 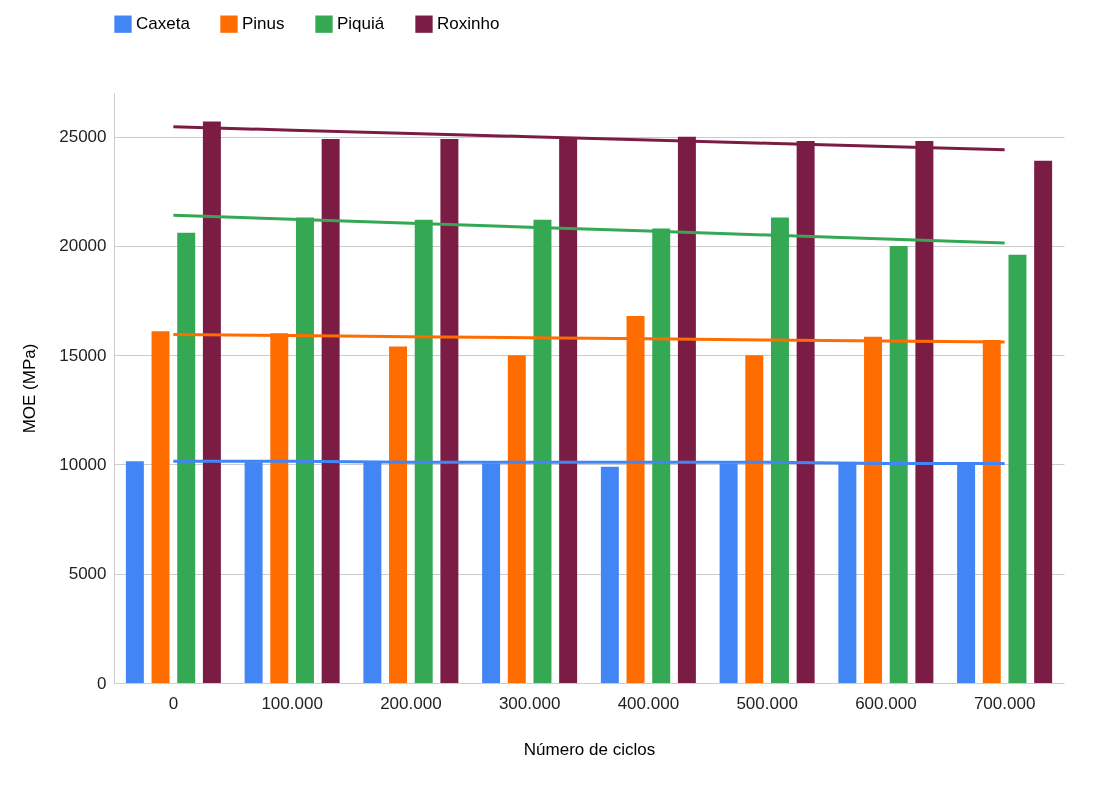 What do you see at coordinates (263, 24) in the screenshot?
I see `legend-label: Pinus` at bounding box center [263, 24].